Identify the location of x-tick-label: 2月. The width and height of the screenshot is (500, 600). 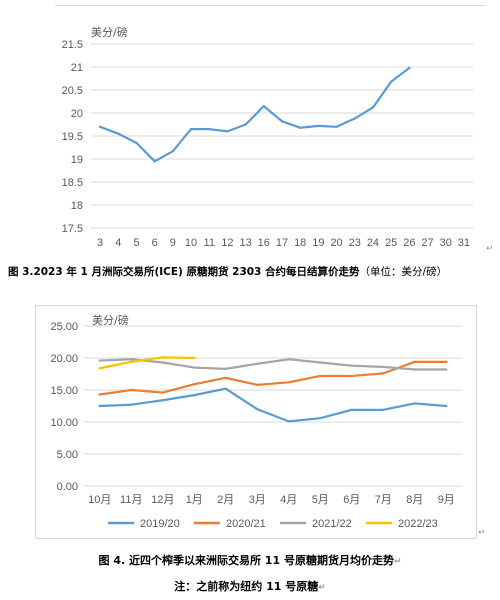
(225, 500).